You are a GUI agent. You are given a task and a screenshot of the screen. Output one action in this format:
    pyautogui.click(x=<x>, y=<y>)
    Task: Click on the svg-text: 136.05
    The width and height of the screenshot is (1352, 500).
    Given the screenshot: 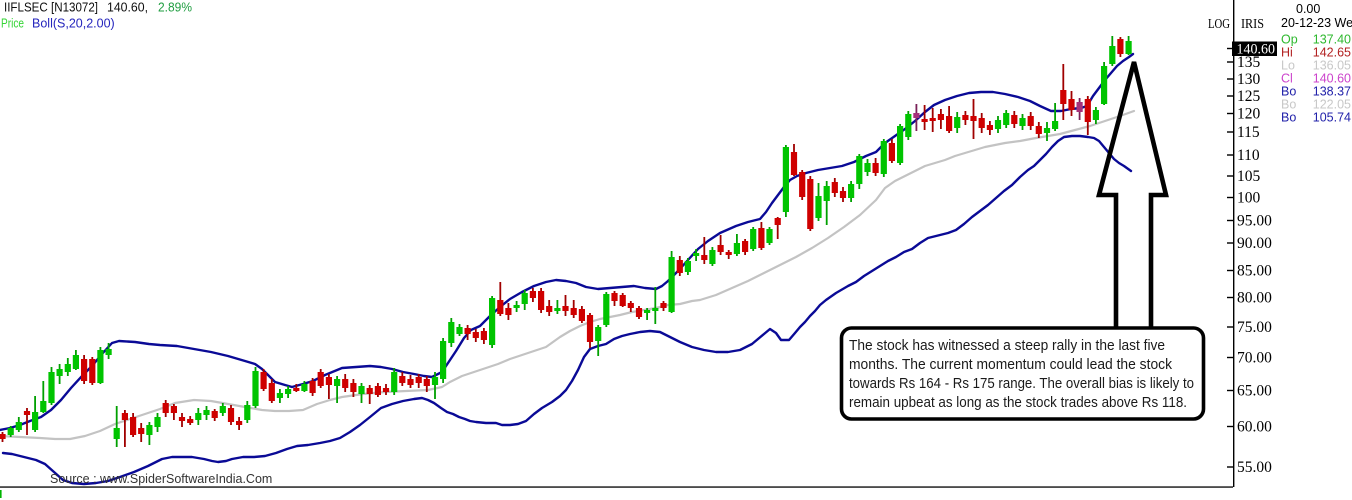 What is the action you would take?
    pyautogui.click(x=1332, y=66)
    